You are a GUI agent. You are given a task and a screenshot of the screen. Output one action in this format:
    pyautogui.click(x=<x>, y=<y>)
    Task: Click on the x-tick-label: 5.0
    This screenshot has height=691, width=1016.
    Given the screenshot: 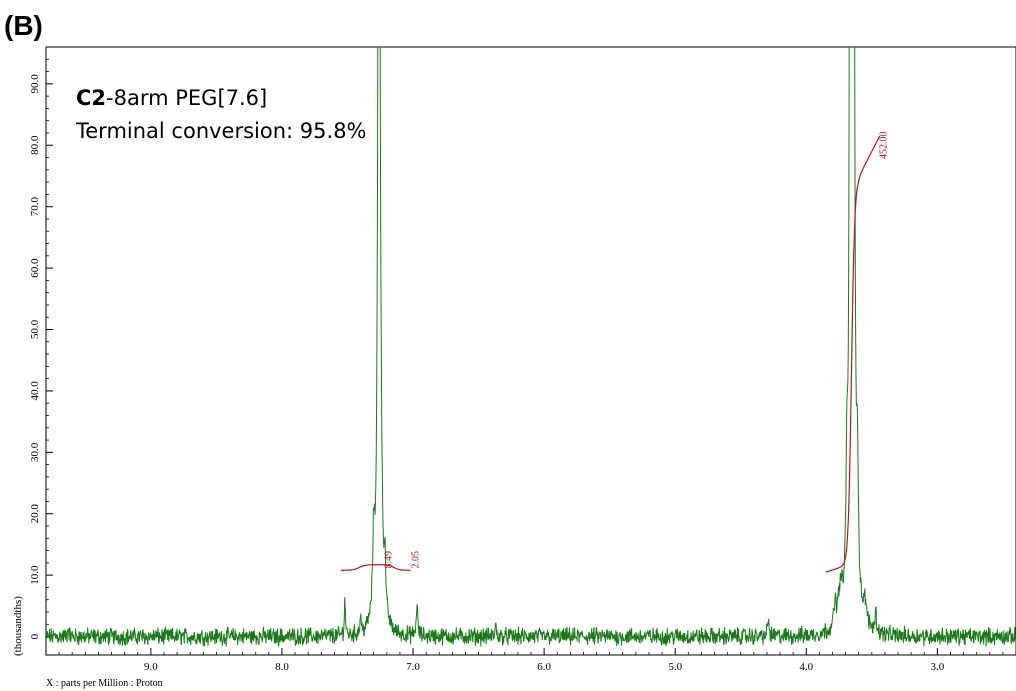 What is the action you would take?
    pyautogui.click(x=675, y=667)
    